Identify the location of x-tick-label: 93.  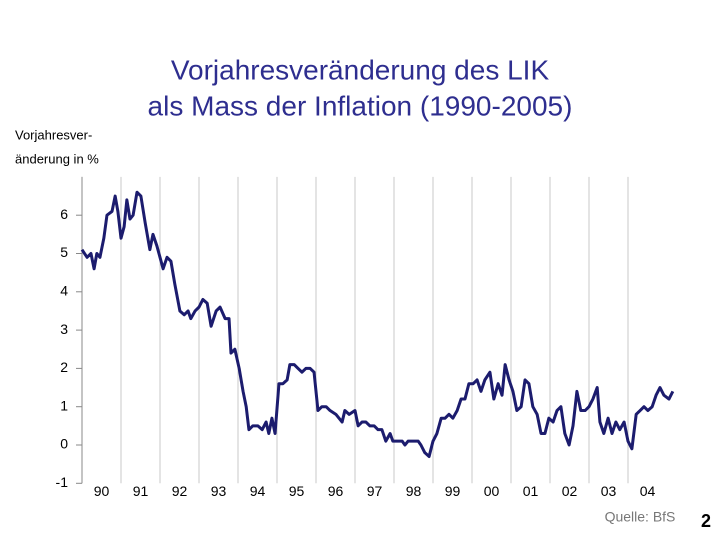
(219, 491).